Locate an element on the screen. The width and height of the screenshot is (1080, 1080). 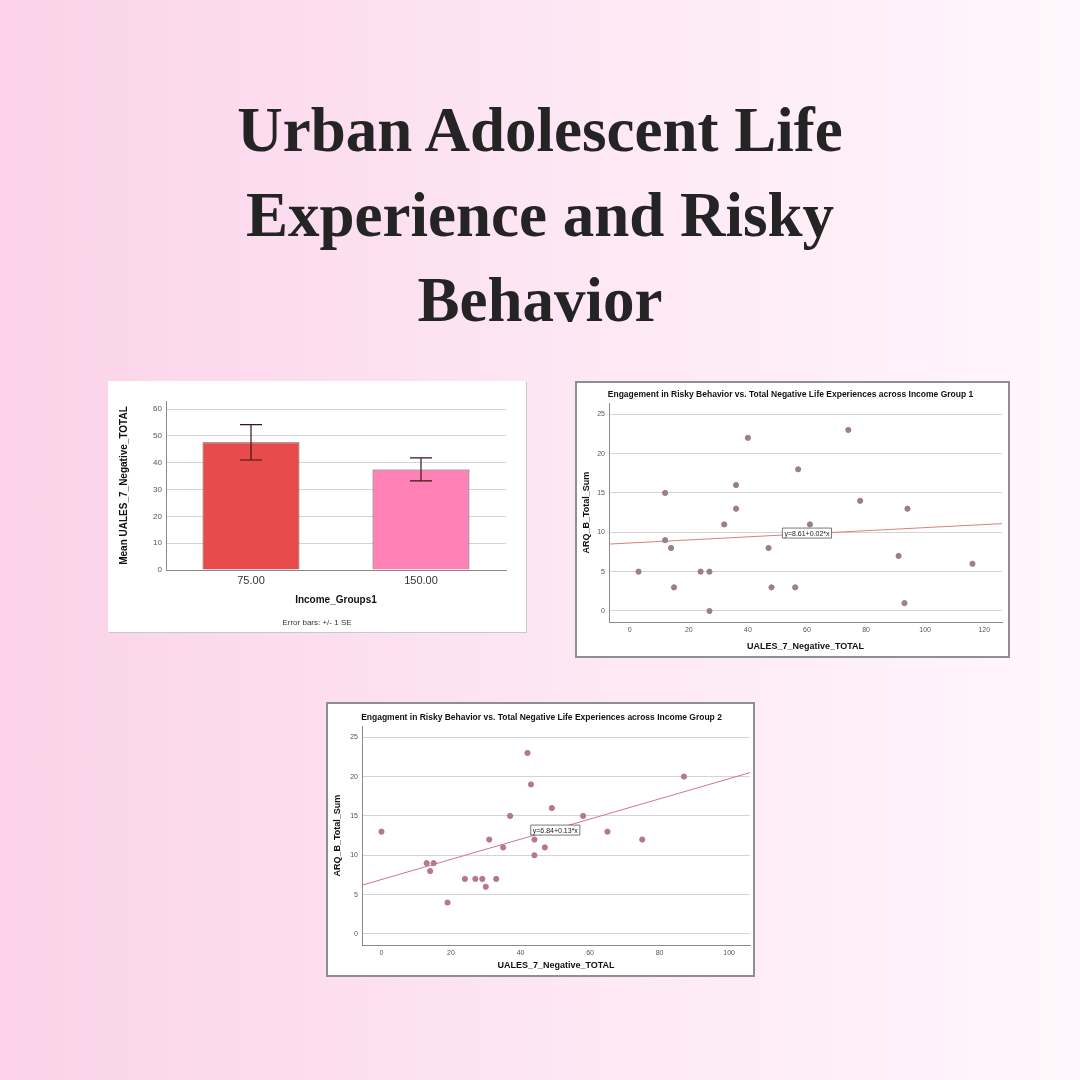
text: Error bars: +/- 1 SE is located at coordinates (317, 623).